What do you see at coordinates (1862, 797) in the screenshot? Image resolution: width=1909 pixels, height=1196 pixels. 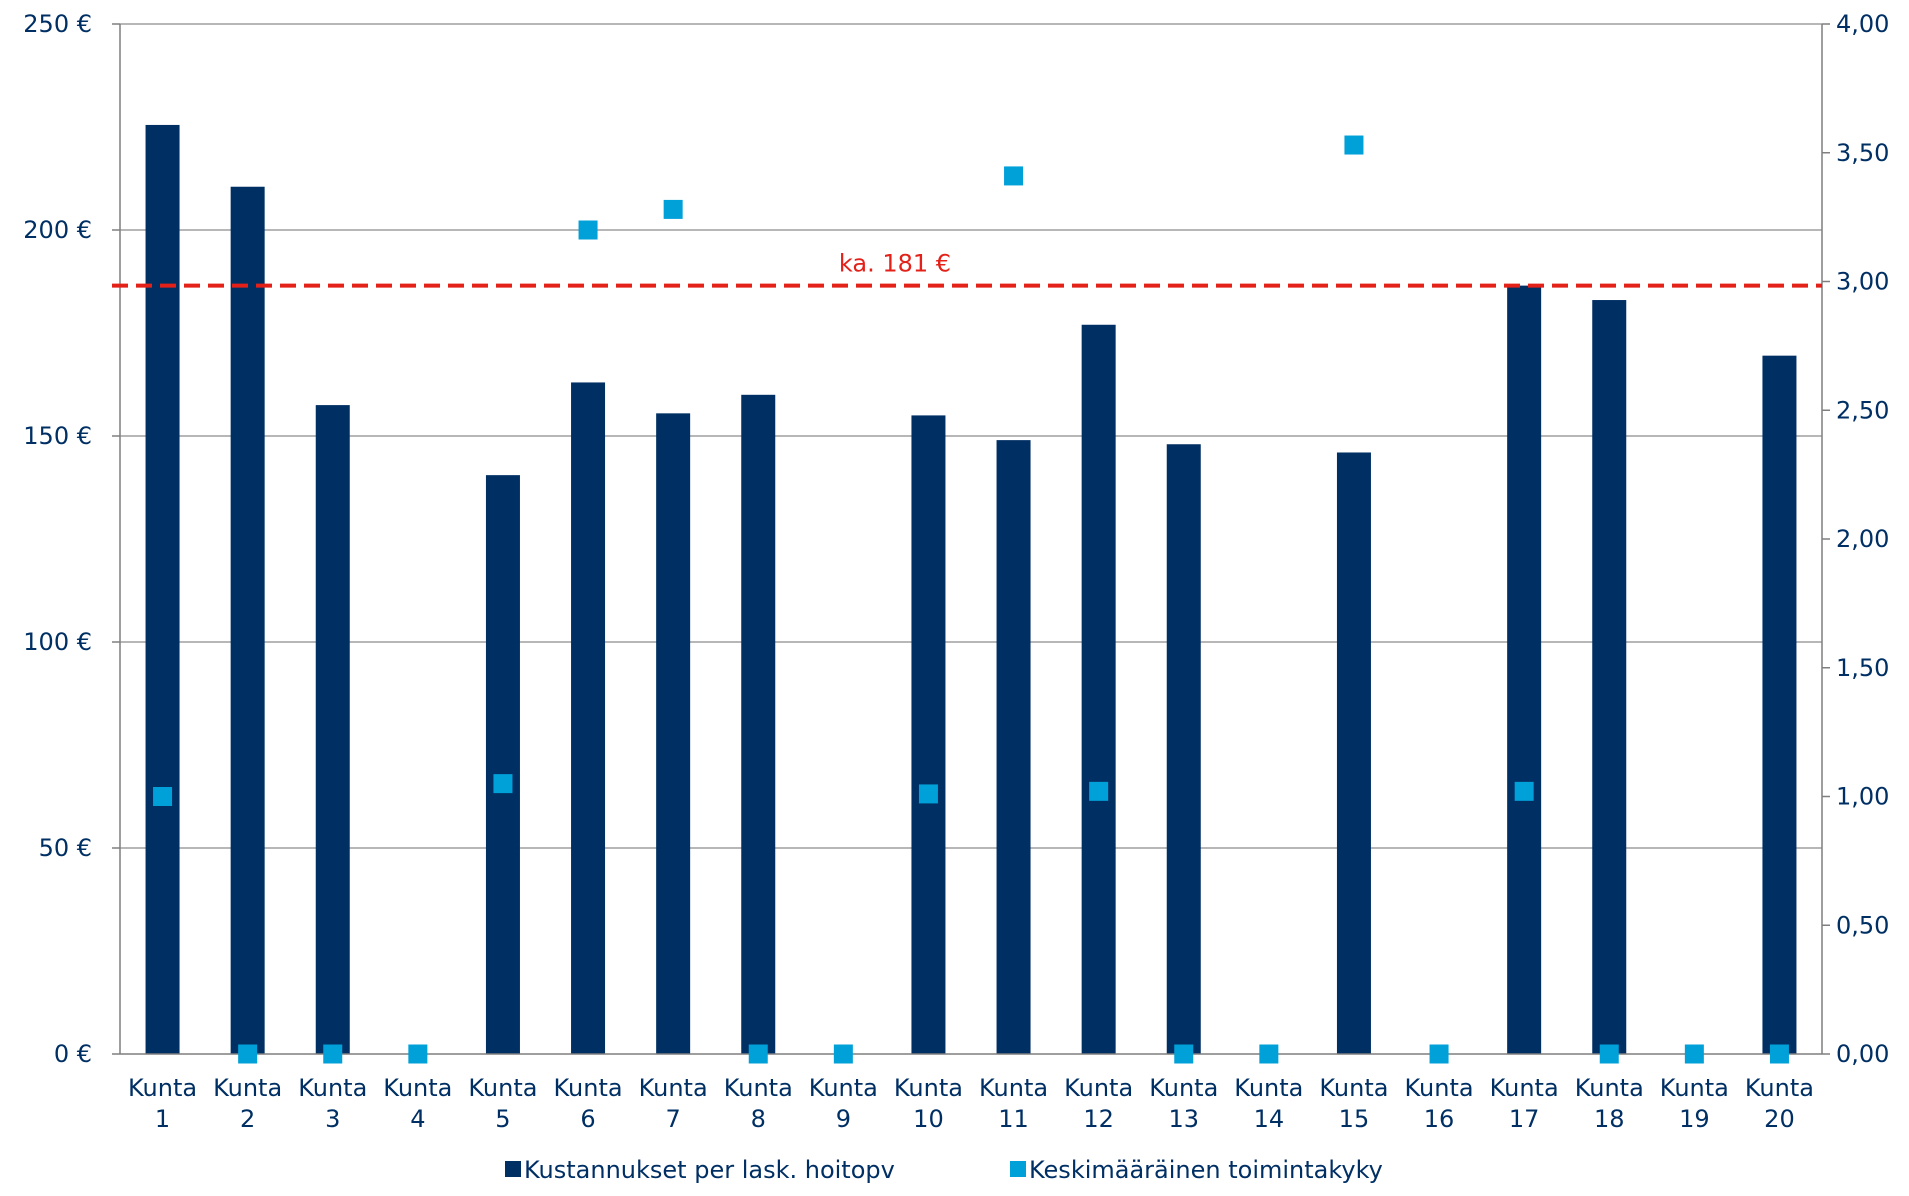 I see `right-tick-label: 1,00` at bounding box center [1862, 797].